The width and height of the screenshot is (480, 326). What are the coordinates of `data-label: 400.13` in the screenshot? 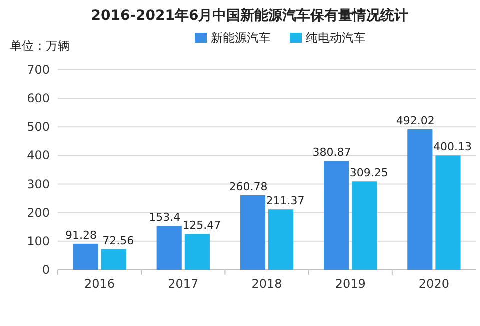 It's located at (452, 147).